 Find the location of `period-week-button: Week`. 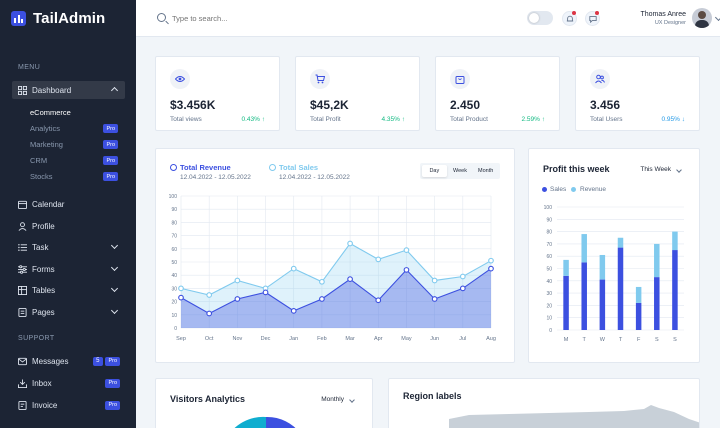

period-week-button: Week is located at coordinates (460, 171).